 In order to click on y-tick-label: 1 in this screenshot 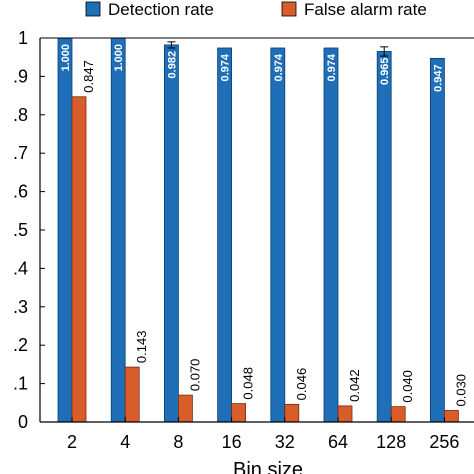, I will do `click(23, 38)`.